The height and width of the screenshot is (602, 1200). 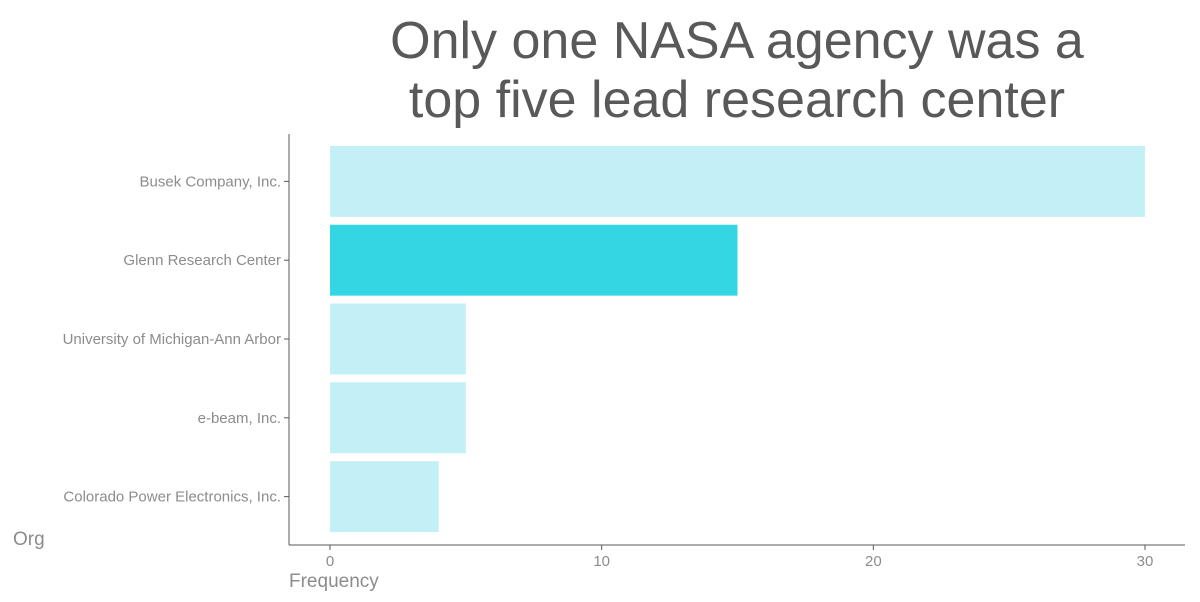 I want to click on x-tick-label-0: 0, so click(x=330, y=561).